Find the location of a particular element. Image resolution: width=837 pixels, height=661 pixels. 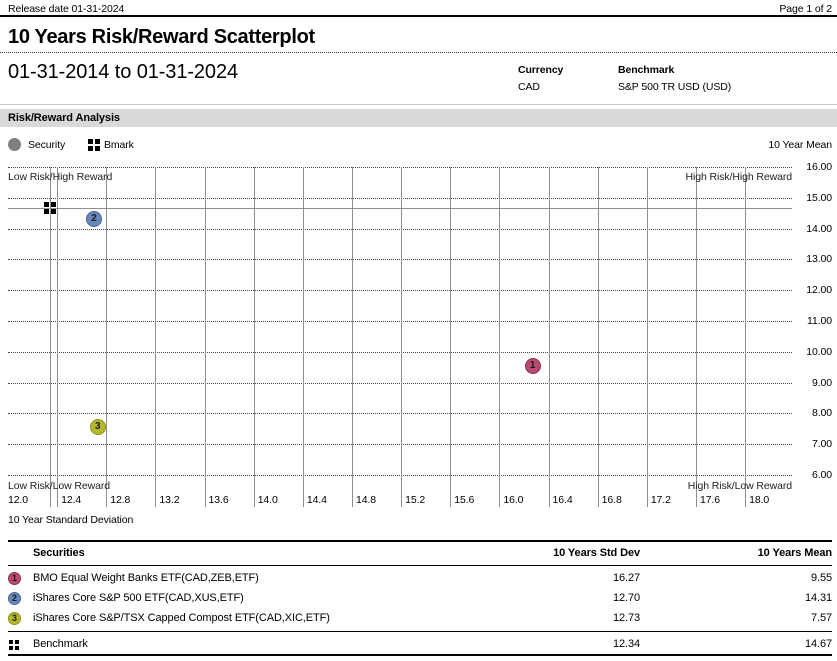

benchmark-label: Benchmark is located at coordinates (646, 70).